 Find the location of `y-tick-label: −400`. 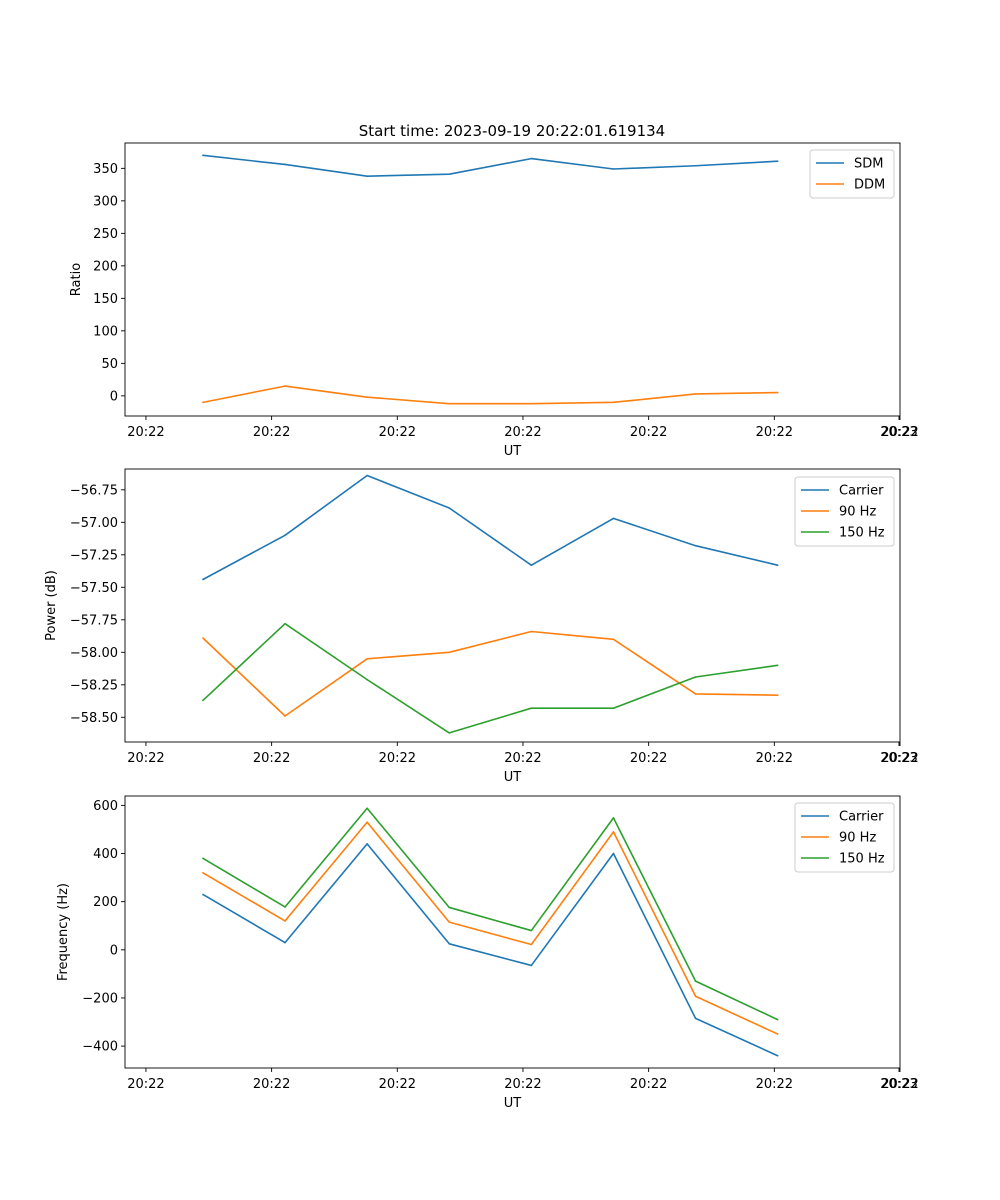

y-tick-label: −400 is located at coordinates (100, 1047).